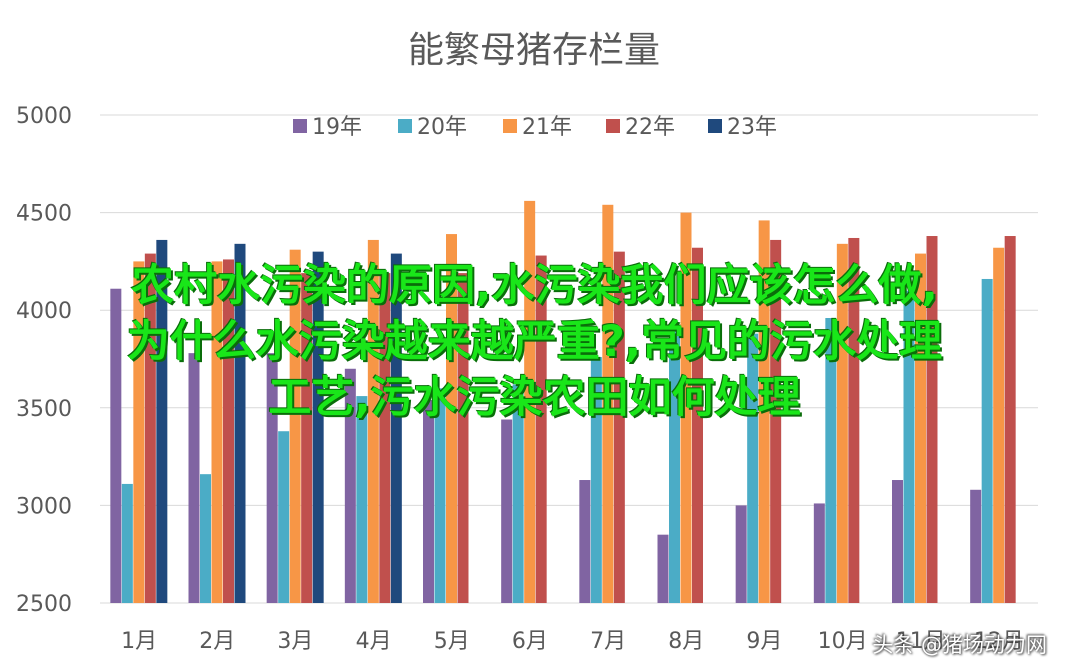 This screenshot has height=671, width=1069. Describe the element at coordinates (217, 432) in the screenshot. I see `bar-21年-2月` at that location.